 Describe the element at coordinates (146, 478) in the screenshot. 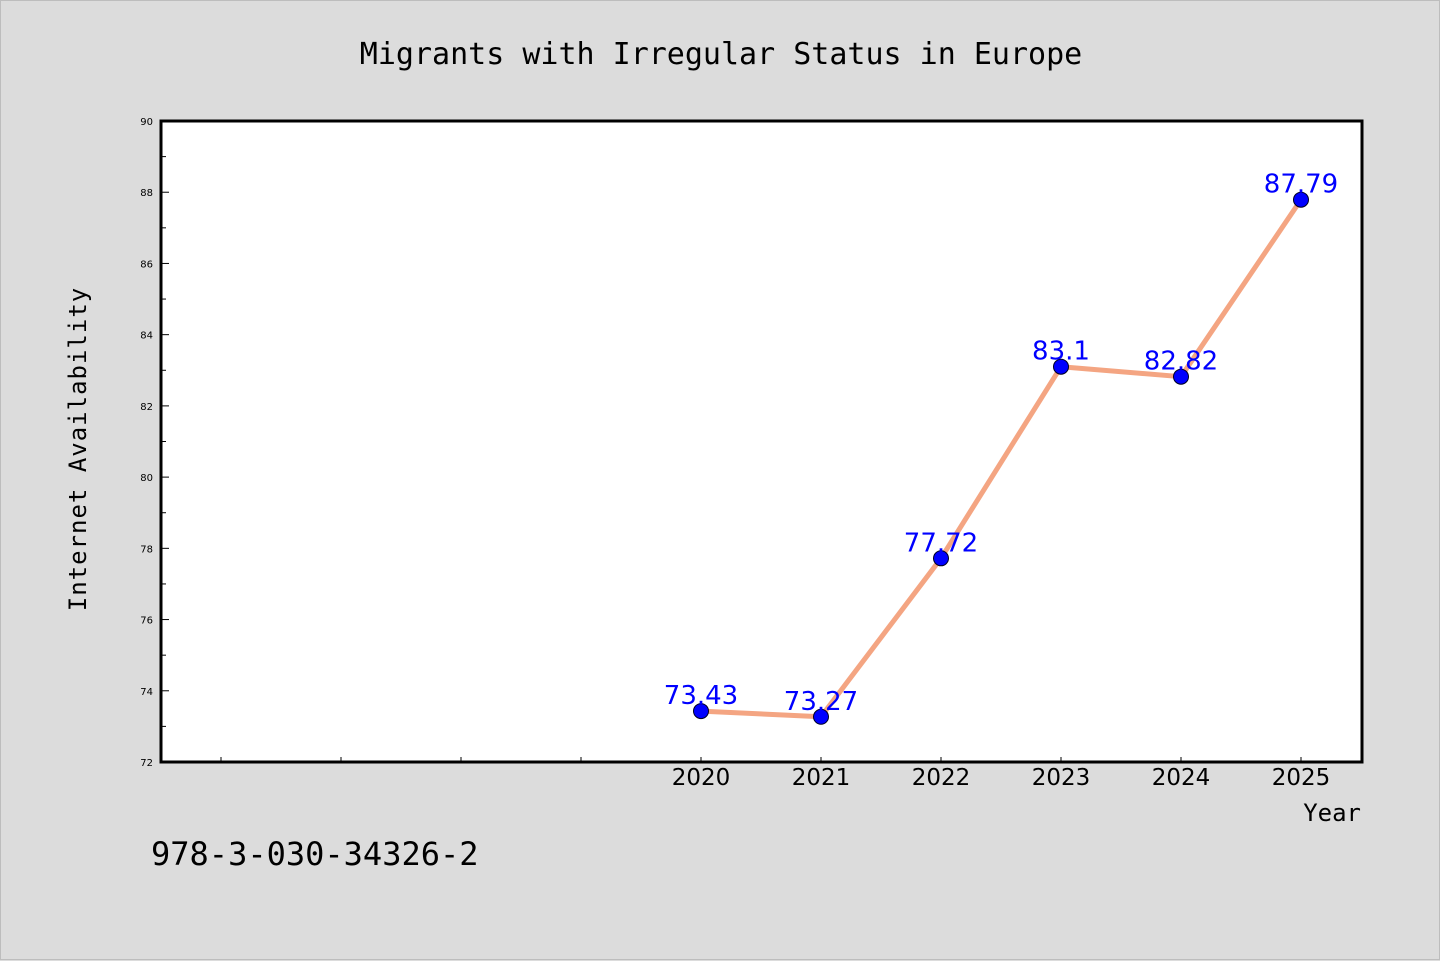

I see `y-tick-label: 80` at that location.